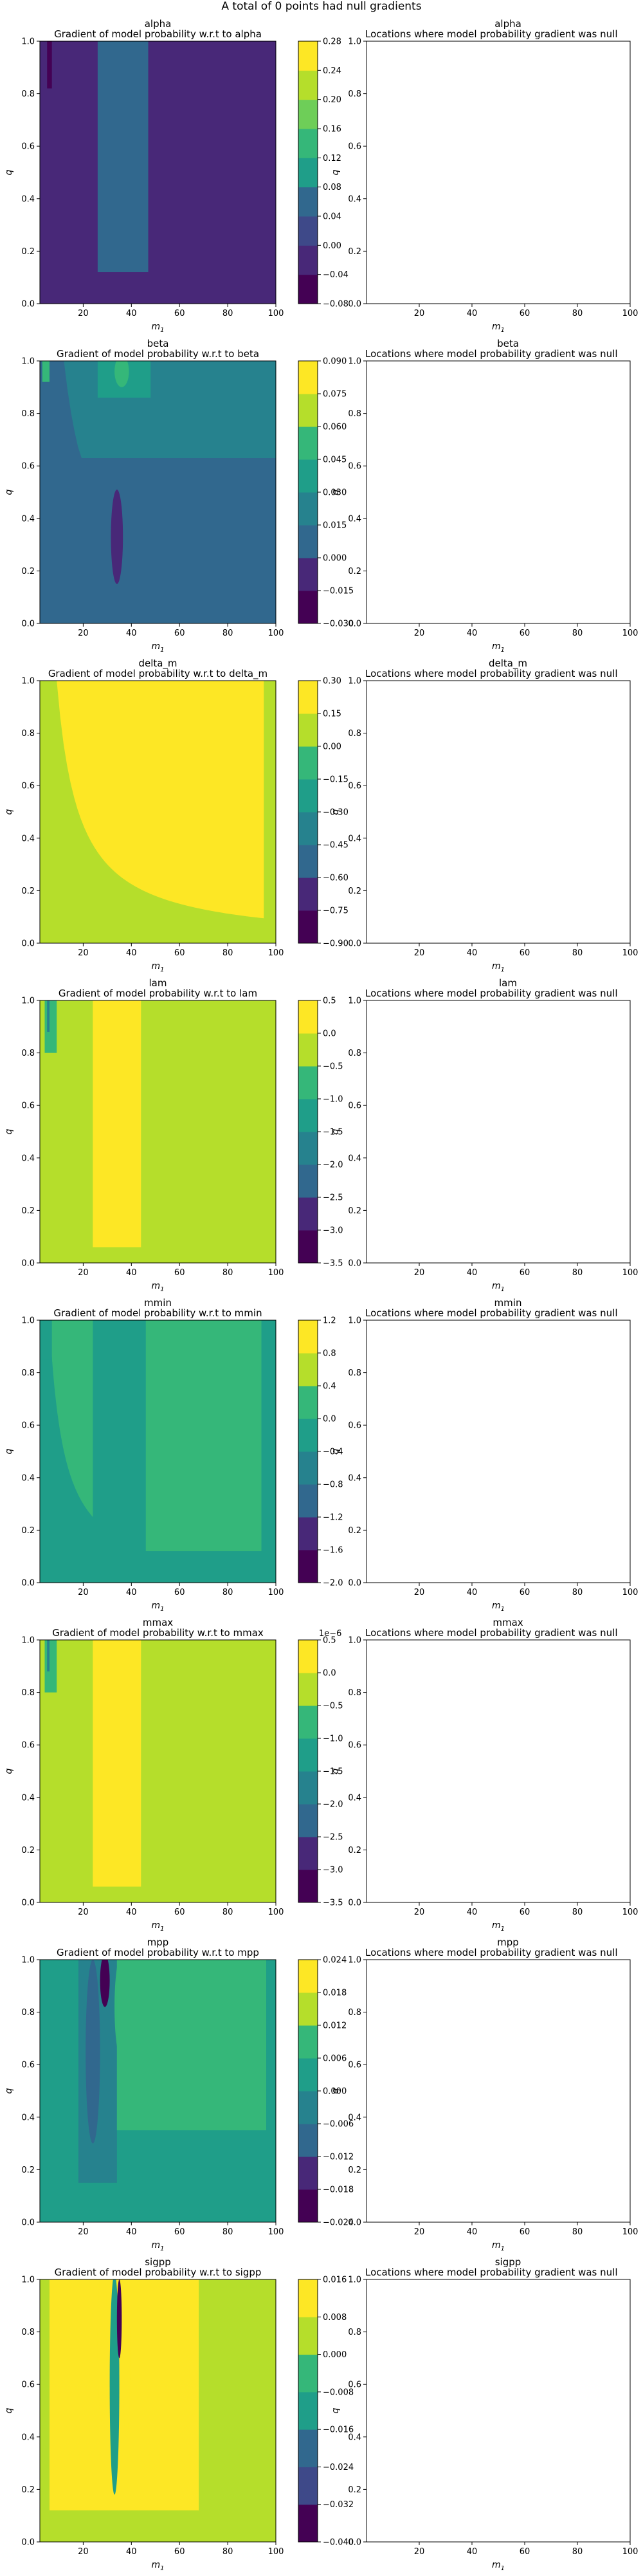  What do you see at coordinates (498, 1132) in the screenshot?
I see `null-gradient-frame` at bounding box center [498, 1132].